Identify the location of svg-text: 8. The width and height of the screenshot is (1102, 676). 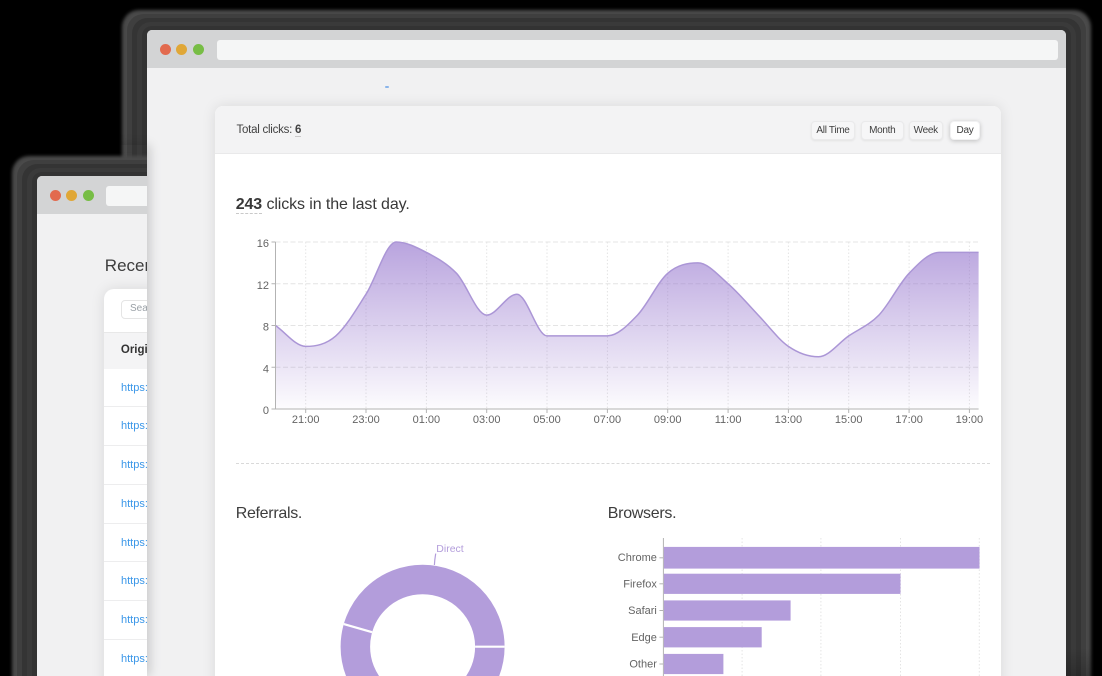
(266, 328).